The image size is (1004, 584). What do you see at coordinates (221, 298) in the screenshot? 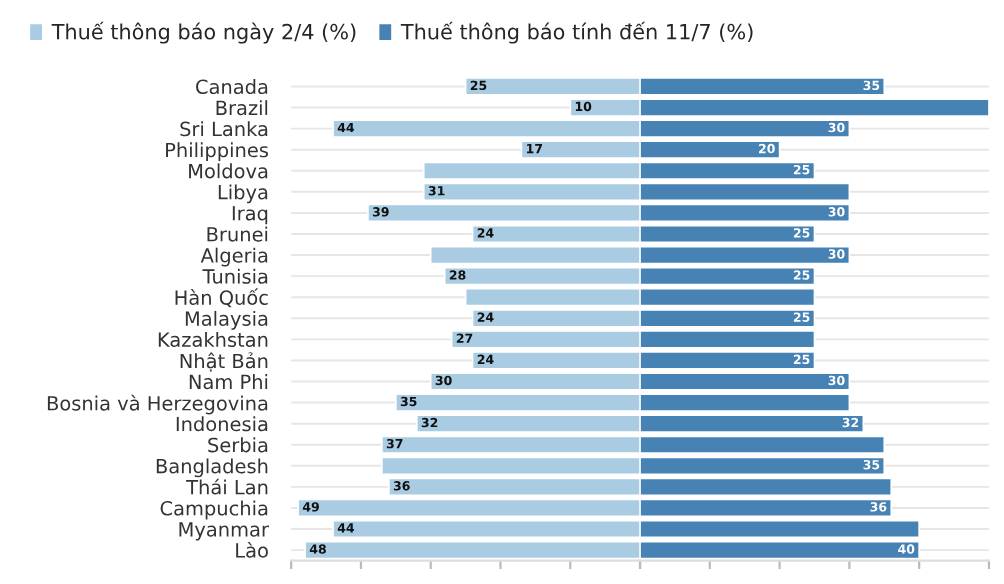
I see `y-tick-label: Hàn Quốc` at bounding box center [221, 298].